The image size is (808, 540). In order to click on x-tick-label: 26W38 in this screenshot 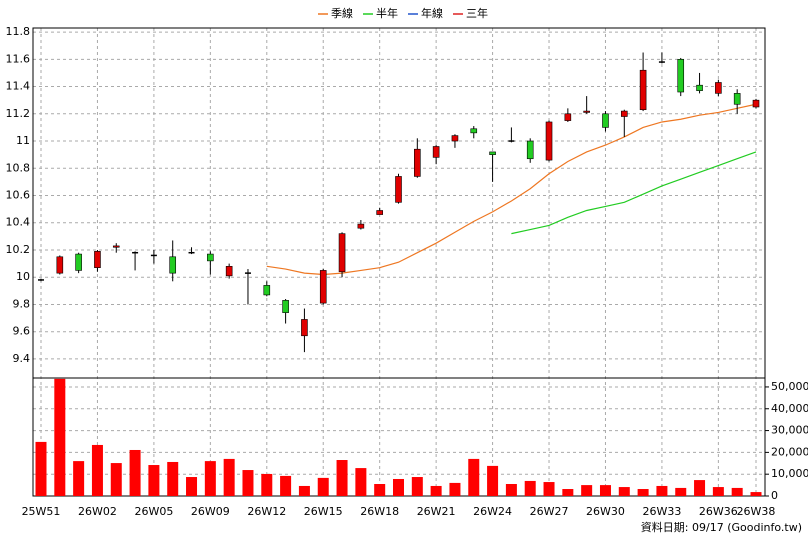, I will do `click(756, 511)`.